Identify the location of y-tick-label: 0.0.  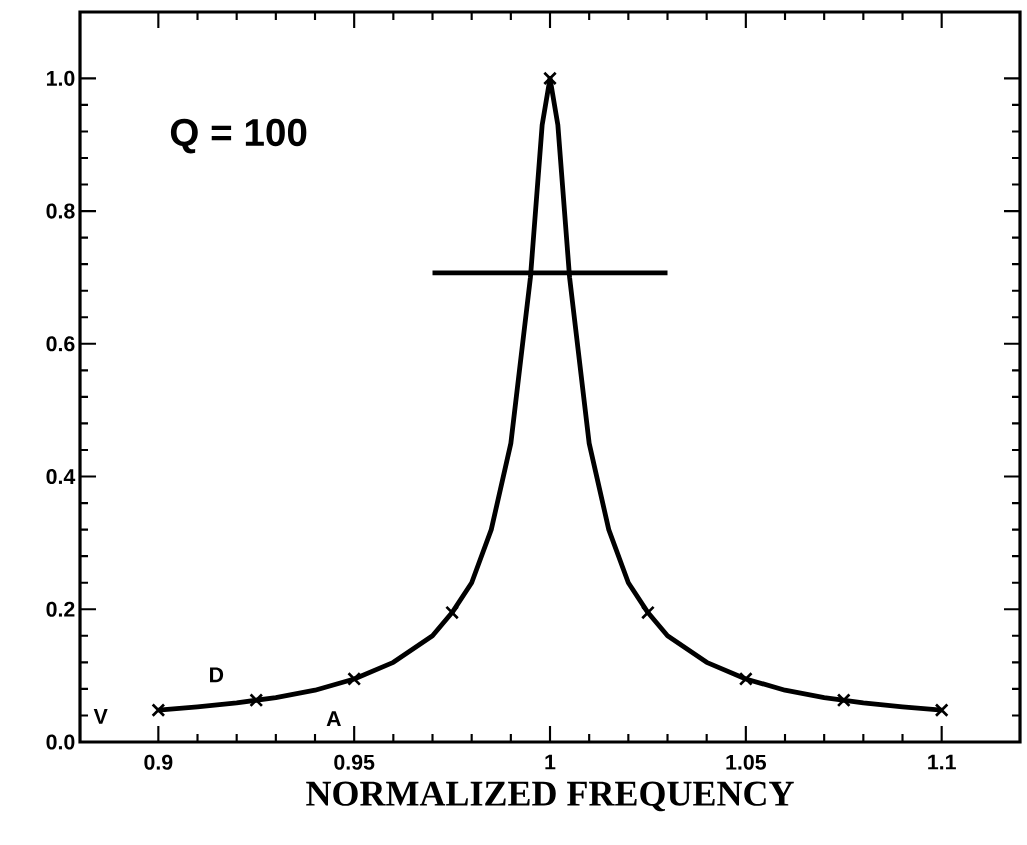
(60, 742).